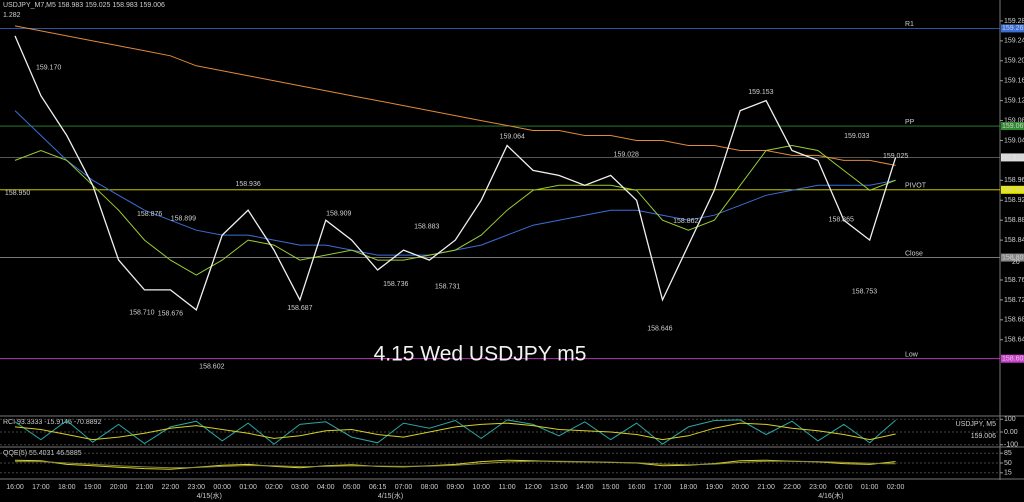 This screenshot has height=502, width=1024. Describe the element at coordinates (480, 354) in the screenshot. I see `chart-title: 4.15 Wed USDJPY m5` at that location.